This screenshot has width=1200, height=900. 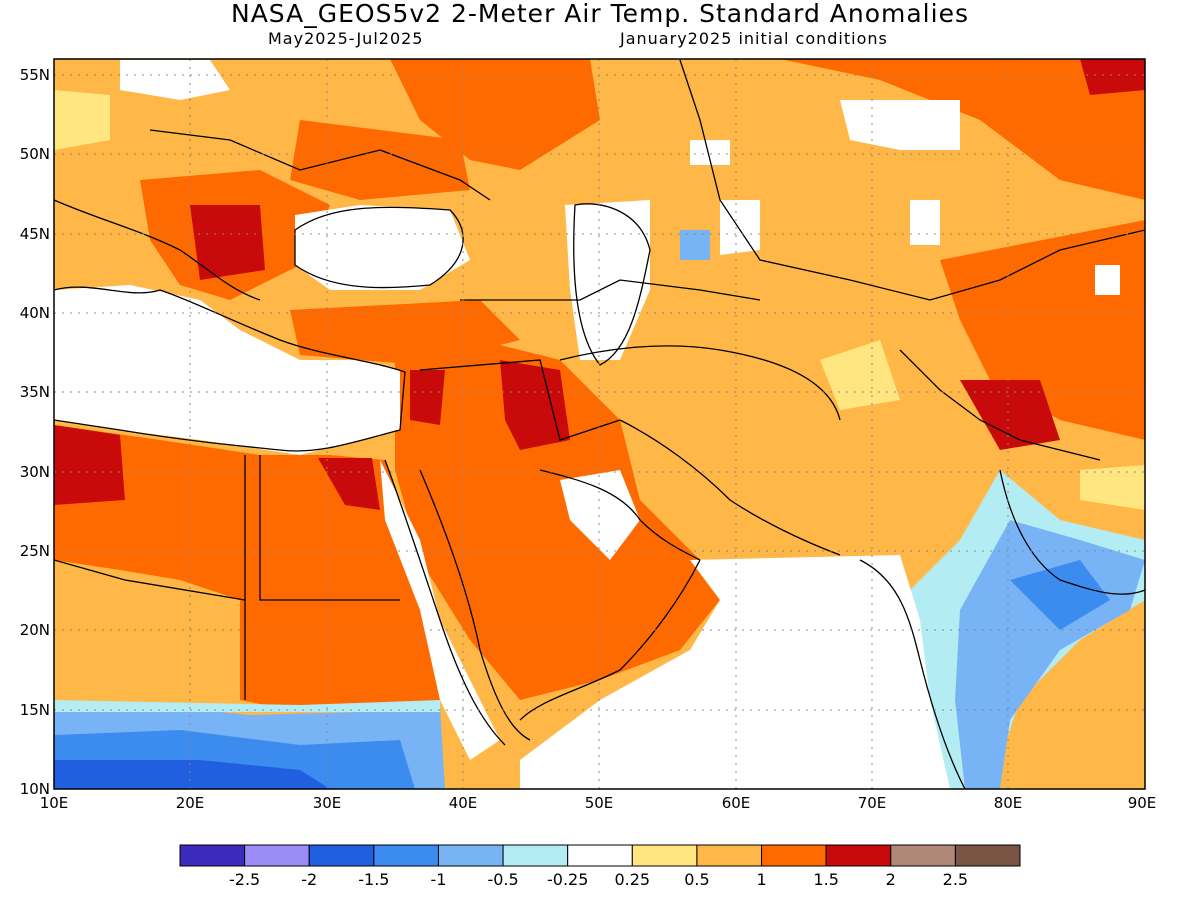 I want to click on colorbar-label: 0.5, so click(x=696, y=879).